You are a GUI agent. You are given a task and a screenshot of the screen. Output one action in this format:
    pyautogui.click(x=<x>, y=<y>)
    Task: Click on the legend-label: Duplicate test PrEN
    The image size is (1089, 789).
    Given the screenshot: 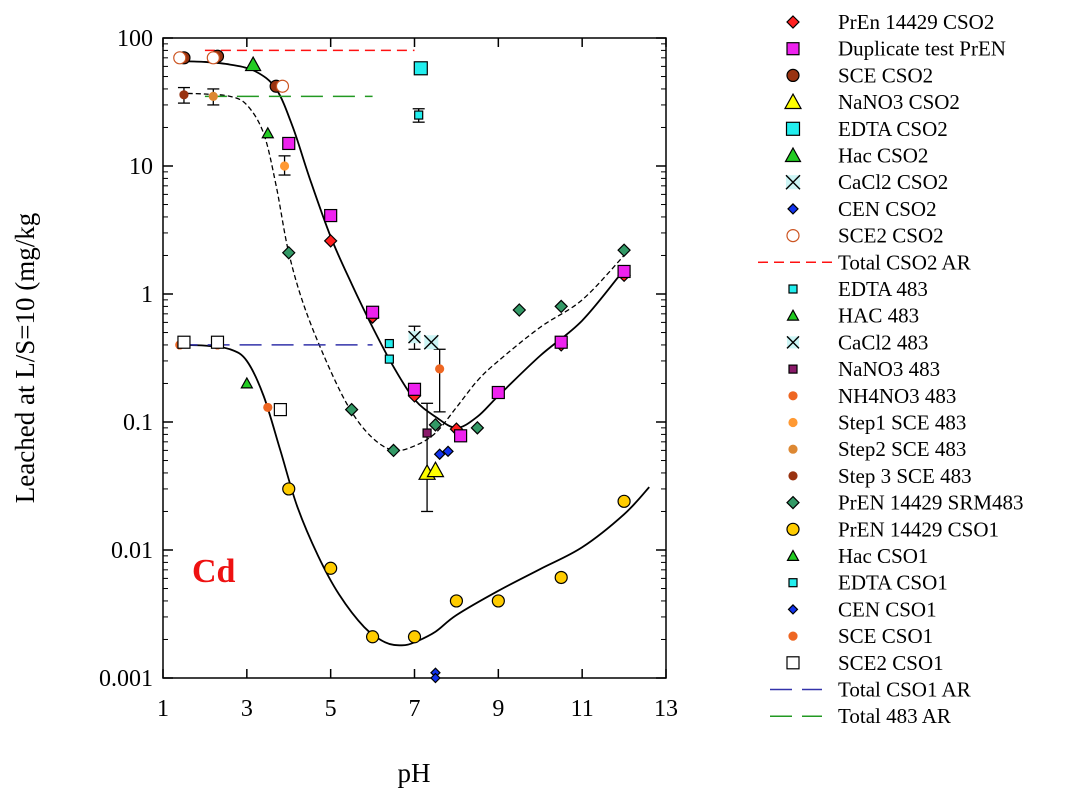 What is the action you would take?
    pyautogui.click(x=922, y=49)
    